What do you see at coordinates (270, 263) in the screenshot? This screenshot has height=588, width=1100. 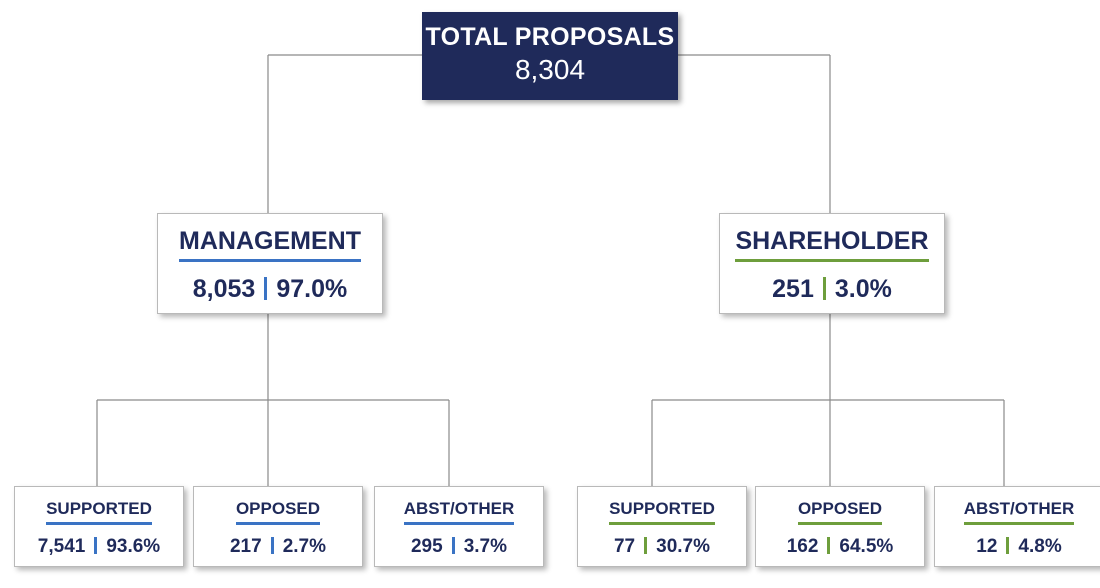 I see `management-box: MANAGEMENT 8,053 97.0%` at bounding box center [270, 263].